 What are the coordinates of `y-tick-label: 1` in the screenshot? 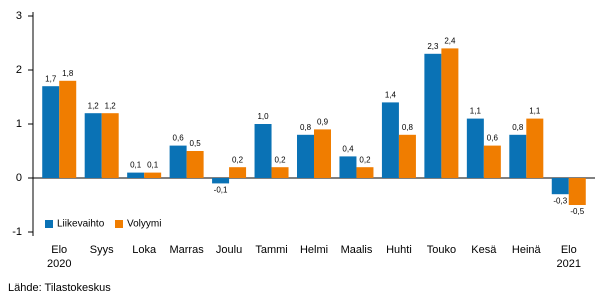 It's located at (19, 124).